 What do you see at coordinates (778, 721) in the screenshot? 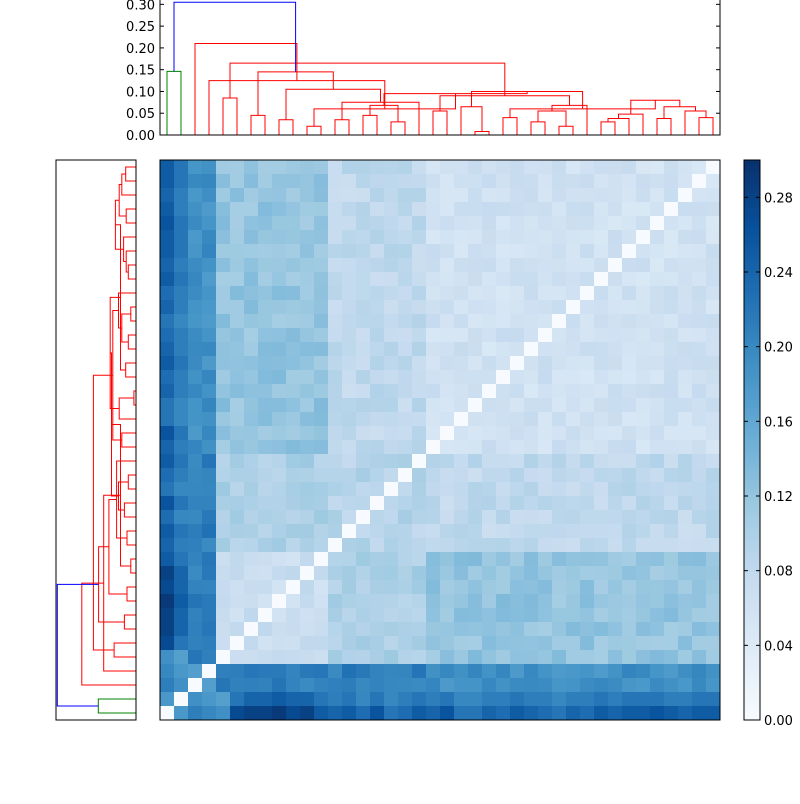
I see `colorbar-tick-label: 0.00` at bounding box center [778, 721].